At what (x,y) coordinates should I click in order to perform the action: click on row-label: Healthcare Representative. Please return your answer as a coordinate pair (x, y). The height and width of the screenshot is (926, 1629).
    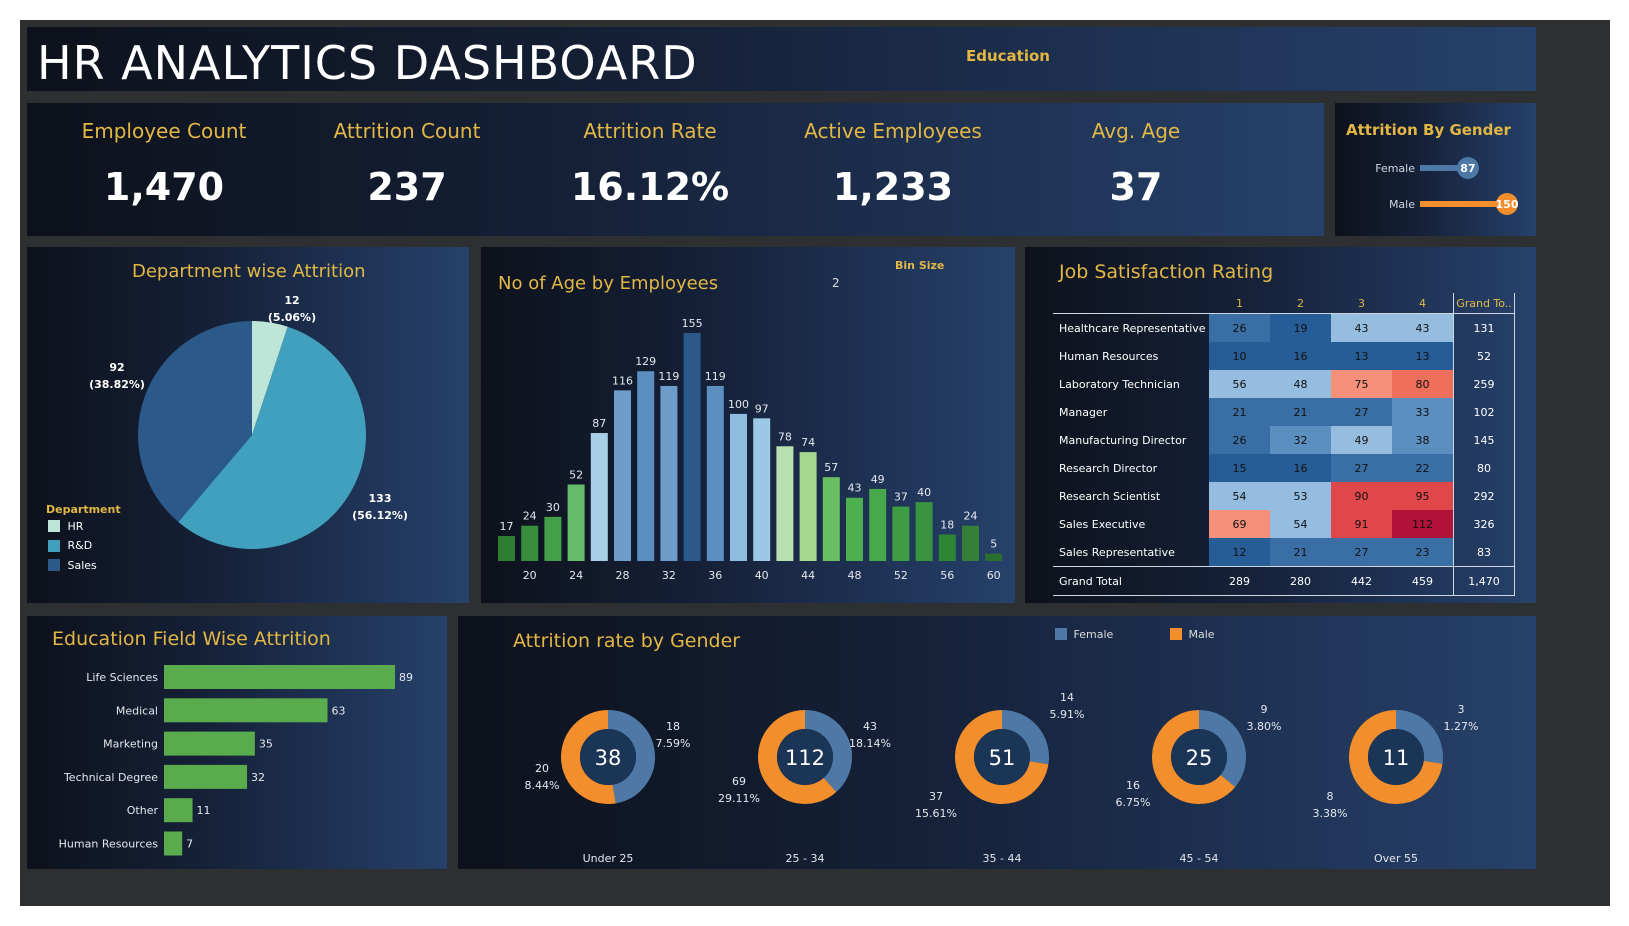
    Looking at the image, I should click on (1132, 328).